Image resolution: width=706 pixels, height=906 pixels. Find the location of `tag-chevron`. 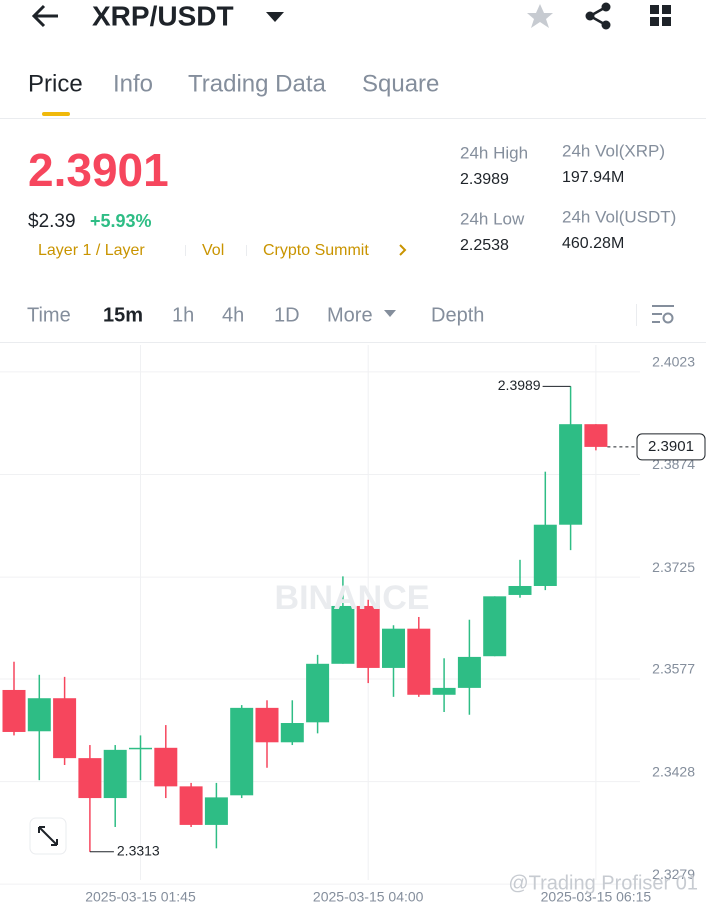

tag-chevron is located at coordinates (403, 250).